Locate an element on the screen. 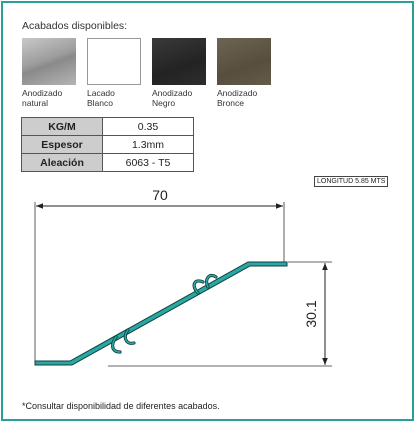 This screenshot has height=426, width=419. specs-row: Espesor 1.3mm is located at coordinates (107, 144).